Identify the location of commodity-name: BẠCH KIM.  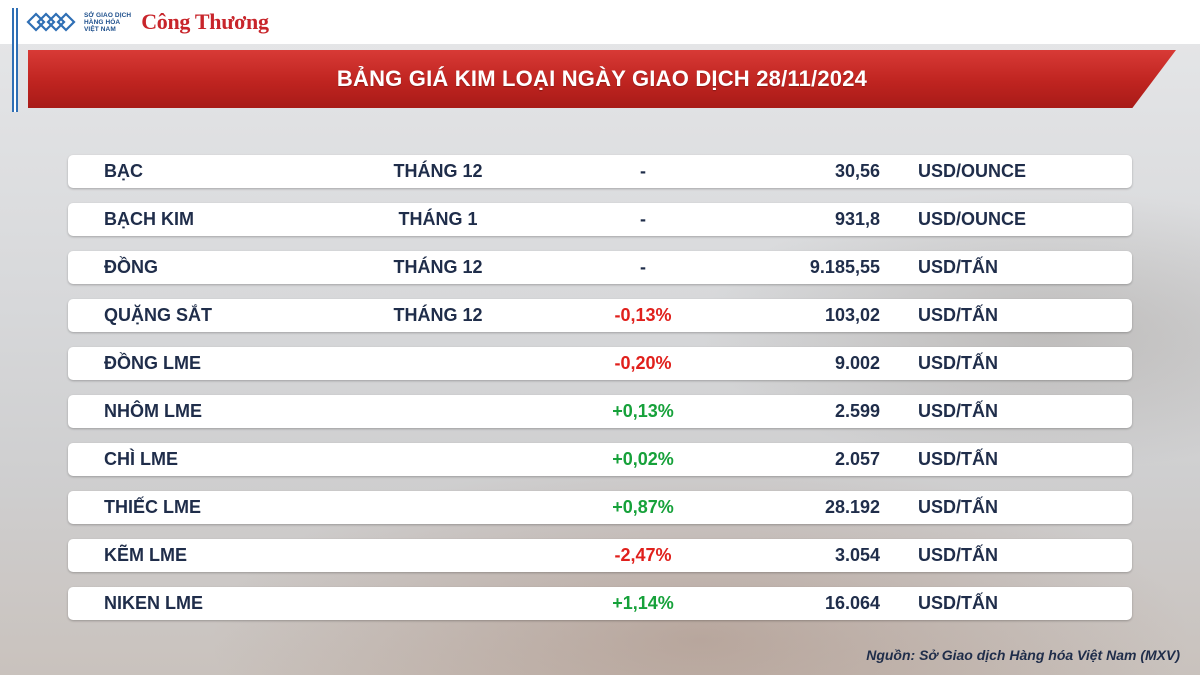
(149, 219).